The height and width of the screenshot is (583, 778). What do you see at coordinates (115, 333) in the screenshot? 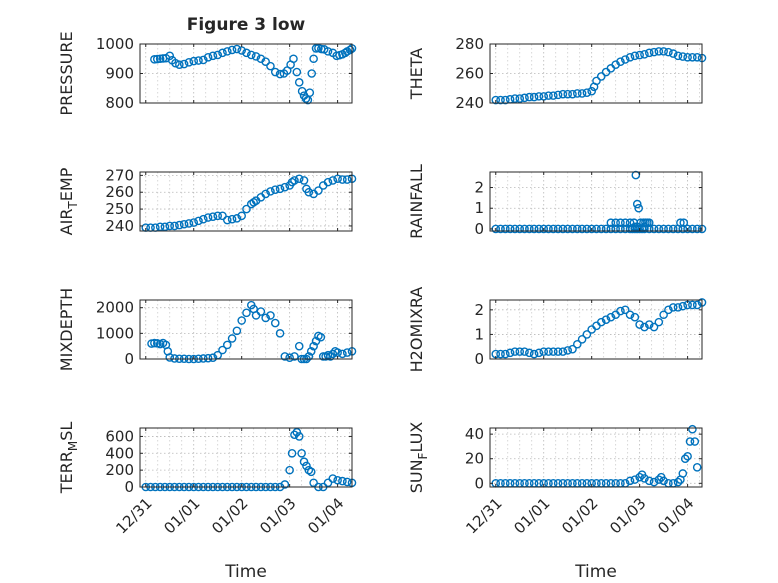
I see `mixdepth-ytick-label: 1000` at bounding box center [115, 333].